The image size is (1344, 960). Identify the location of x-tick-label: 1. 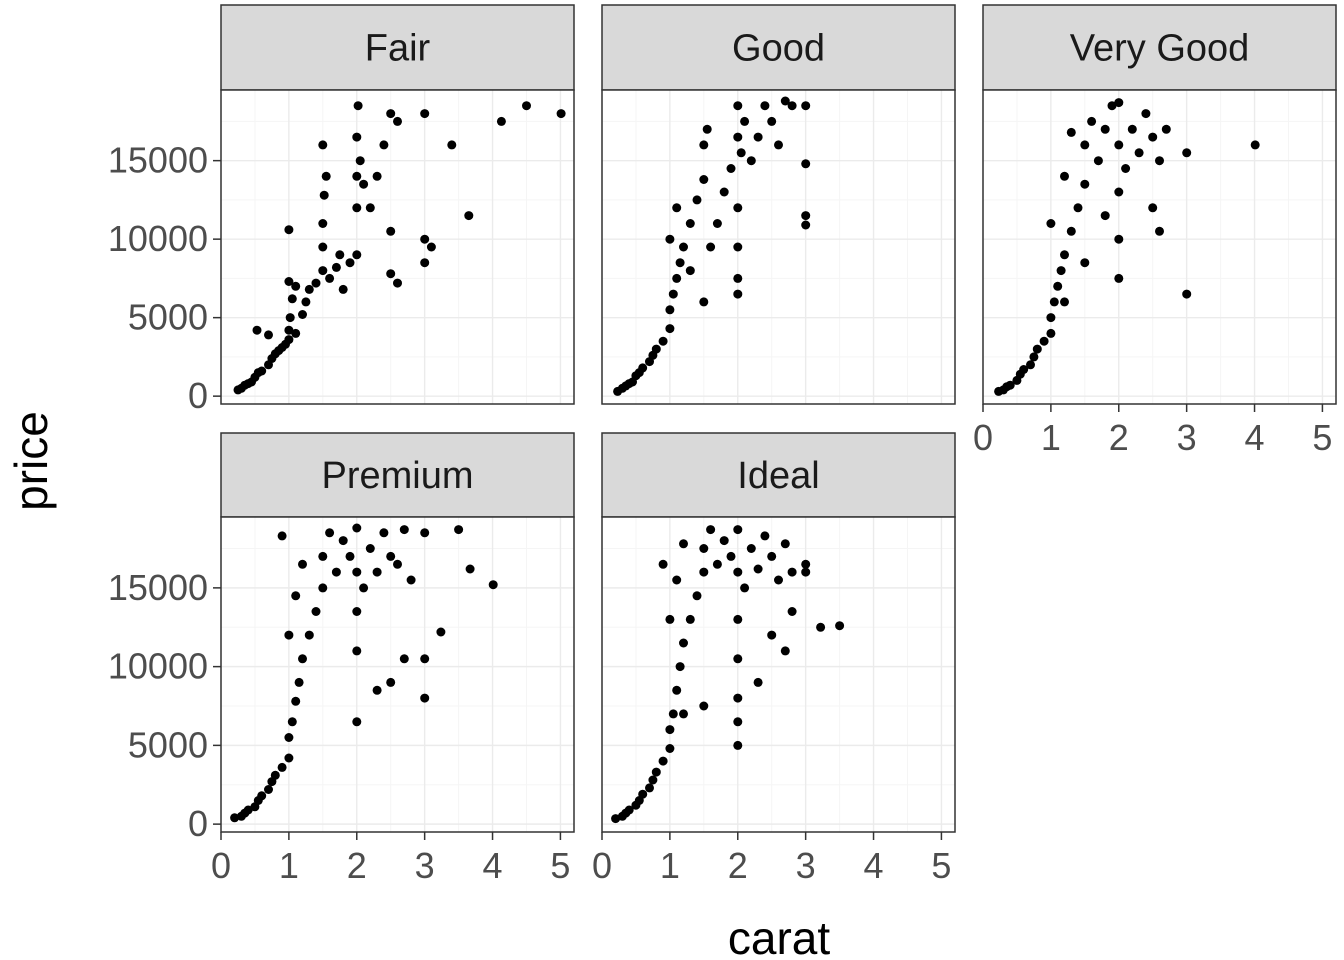
(1051, 437).